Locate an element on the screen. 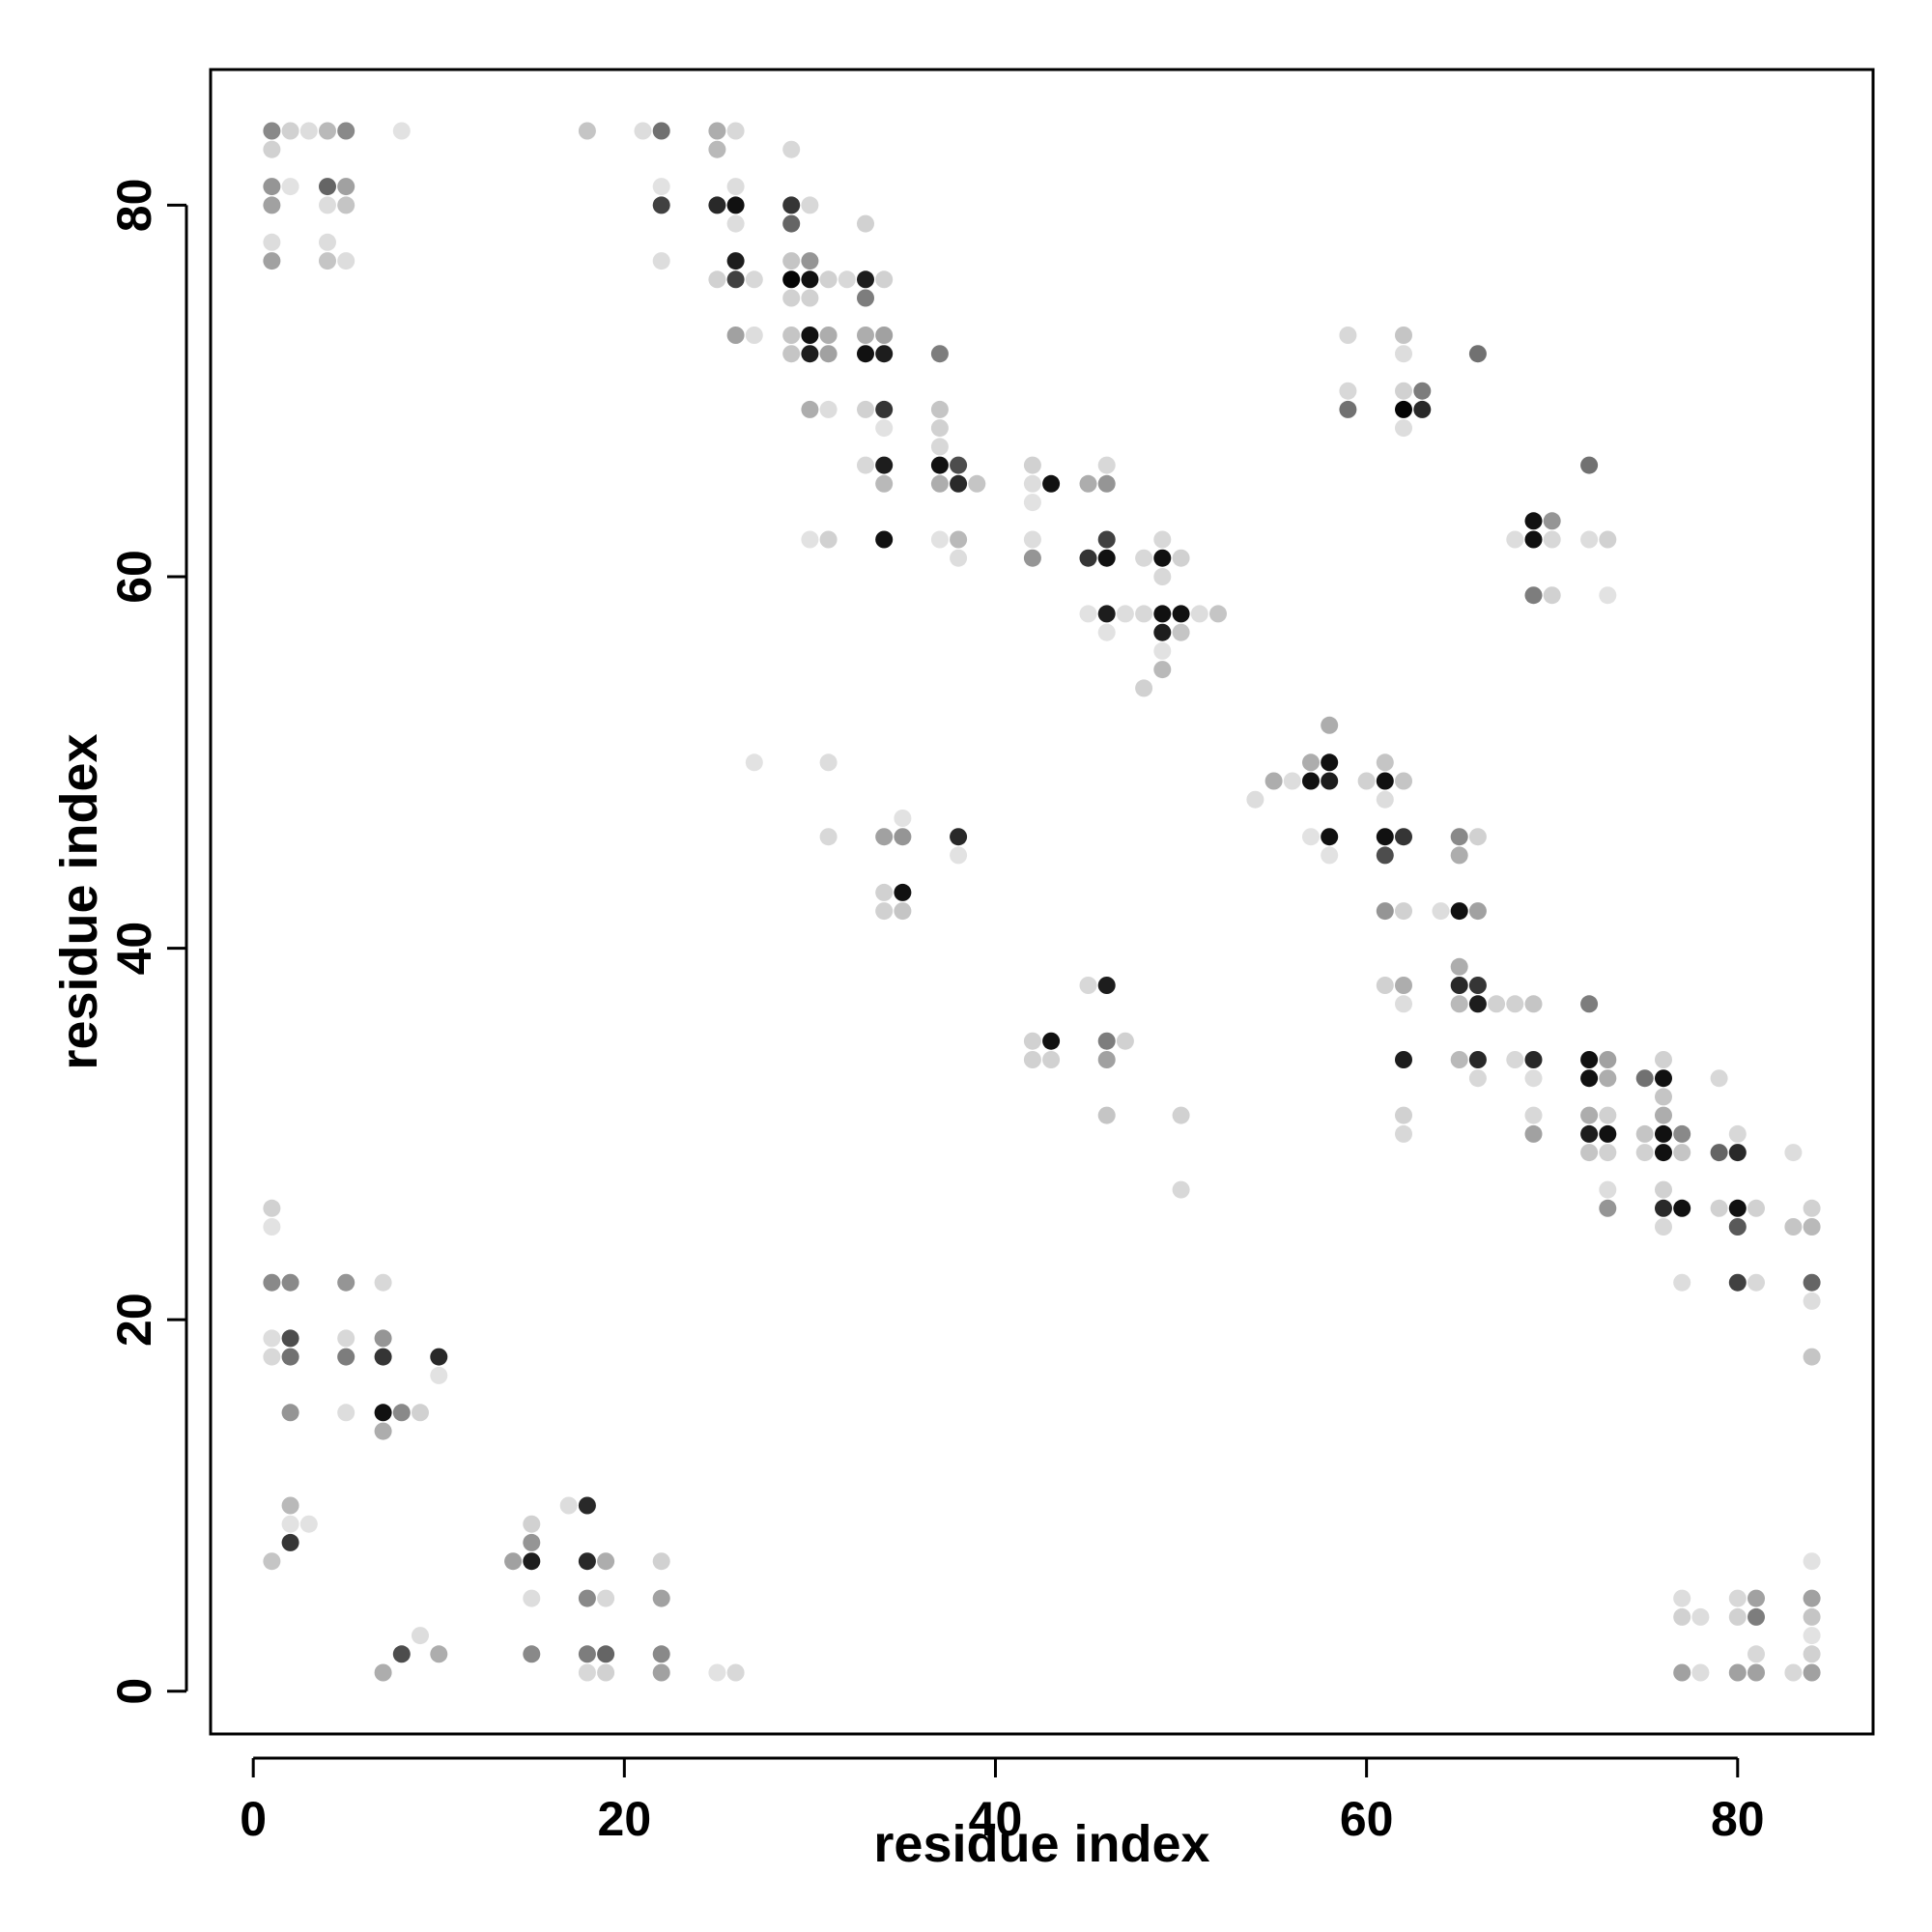  y-tick-label: 80 is located at coordinates (134, 206).